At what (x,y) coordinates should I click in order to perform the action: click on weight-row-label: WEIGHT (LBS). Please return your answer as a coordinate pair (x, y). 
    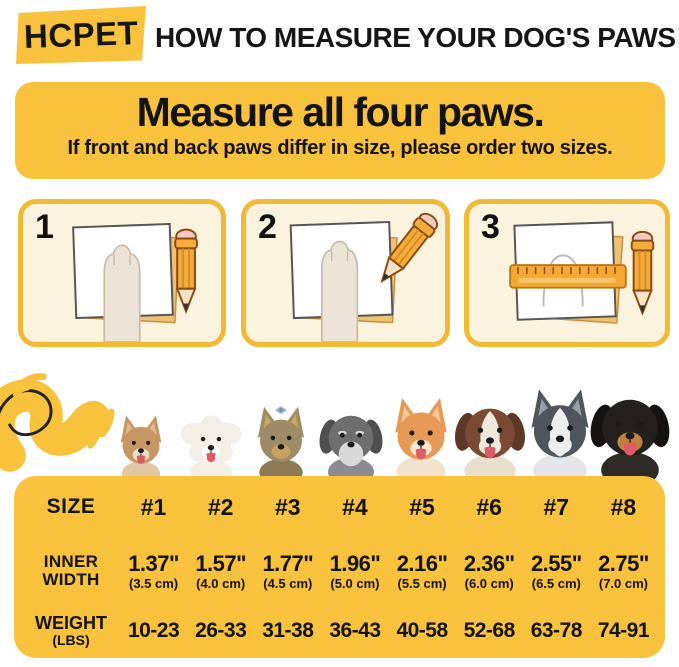
    Looking at the image, I should click on (71, 631).